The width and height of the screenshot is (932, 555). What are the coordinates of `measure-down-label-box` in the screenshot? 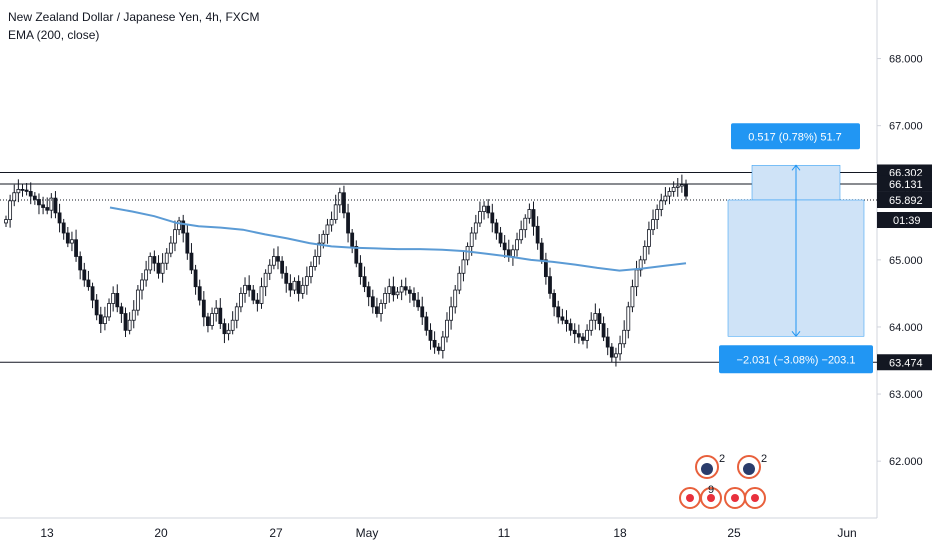 It's located at (796, 359).